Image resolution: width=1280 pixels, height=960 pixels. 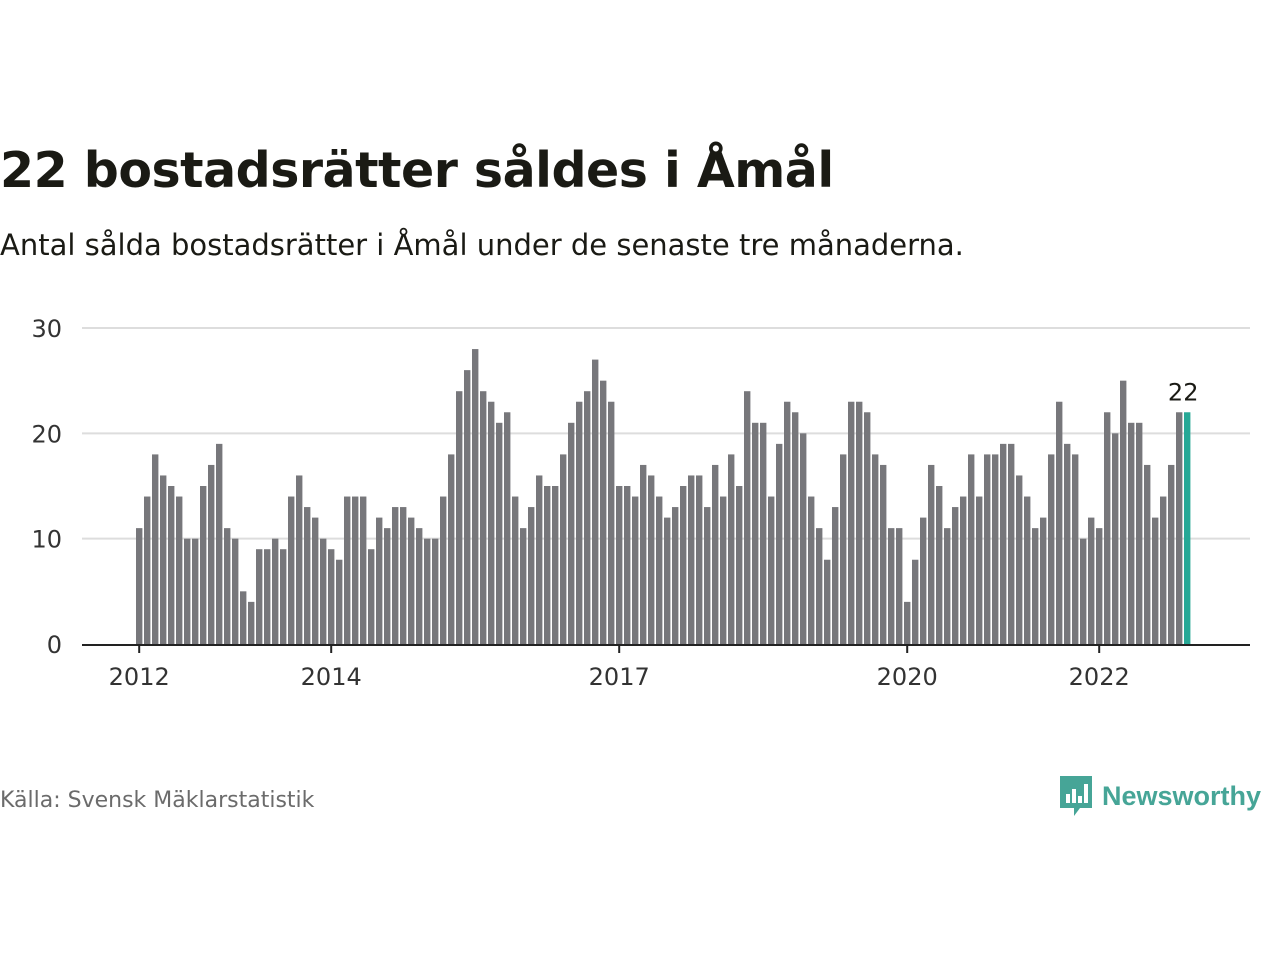 I want to click on x-tick-label: 2017, so click(x=619, y=677).